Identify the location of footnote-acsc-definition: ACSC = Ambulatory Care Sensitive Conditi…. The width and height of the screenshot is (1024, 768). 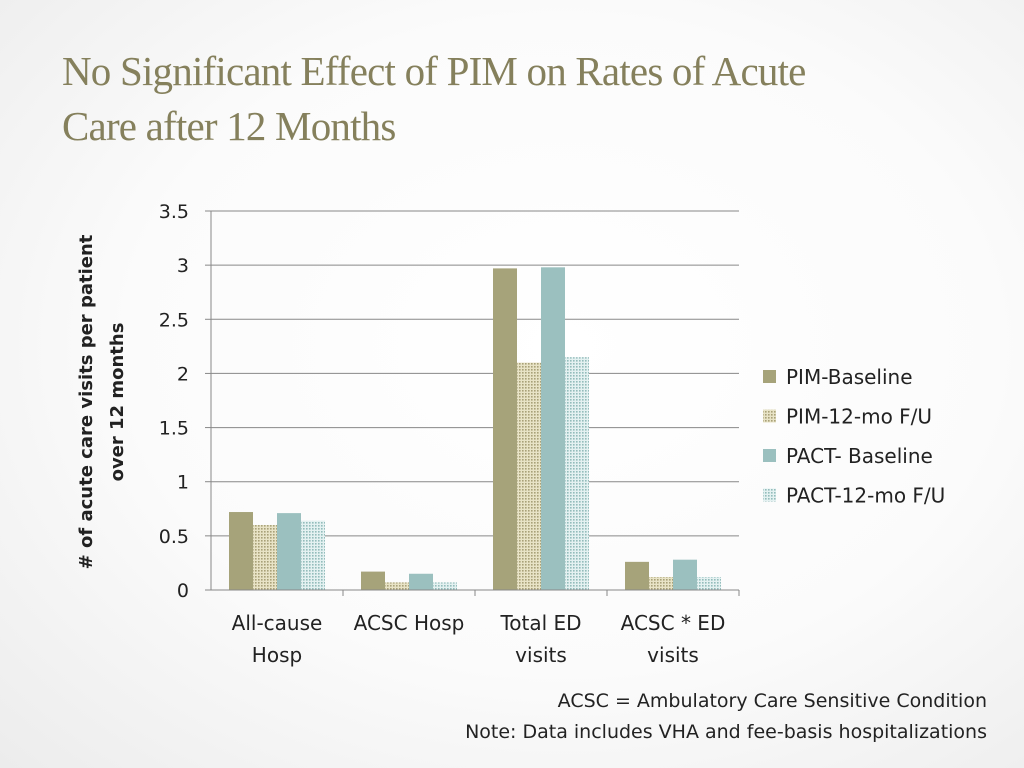
(772, 701).